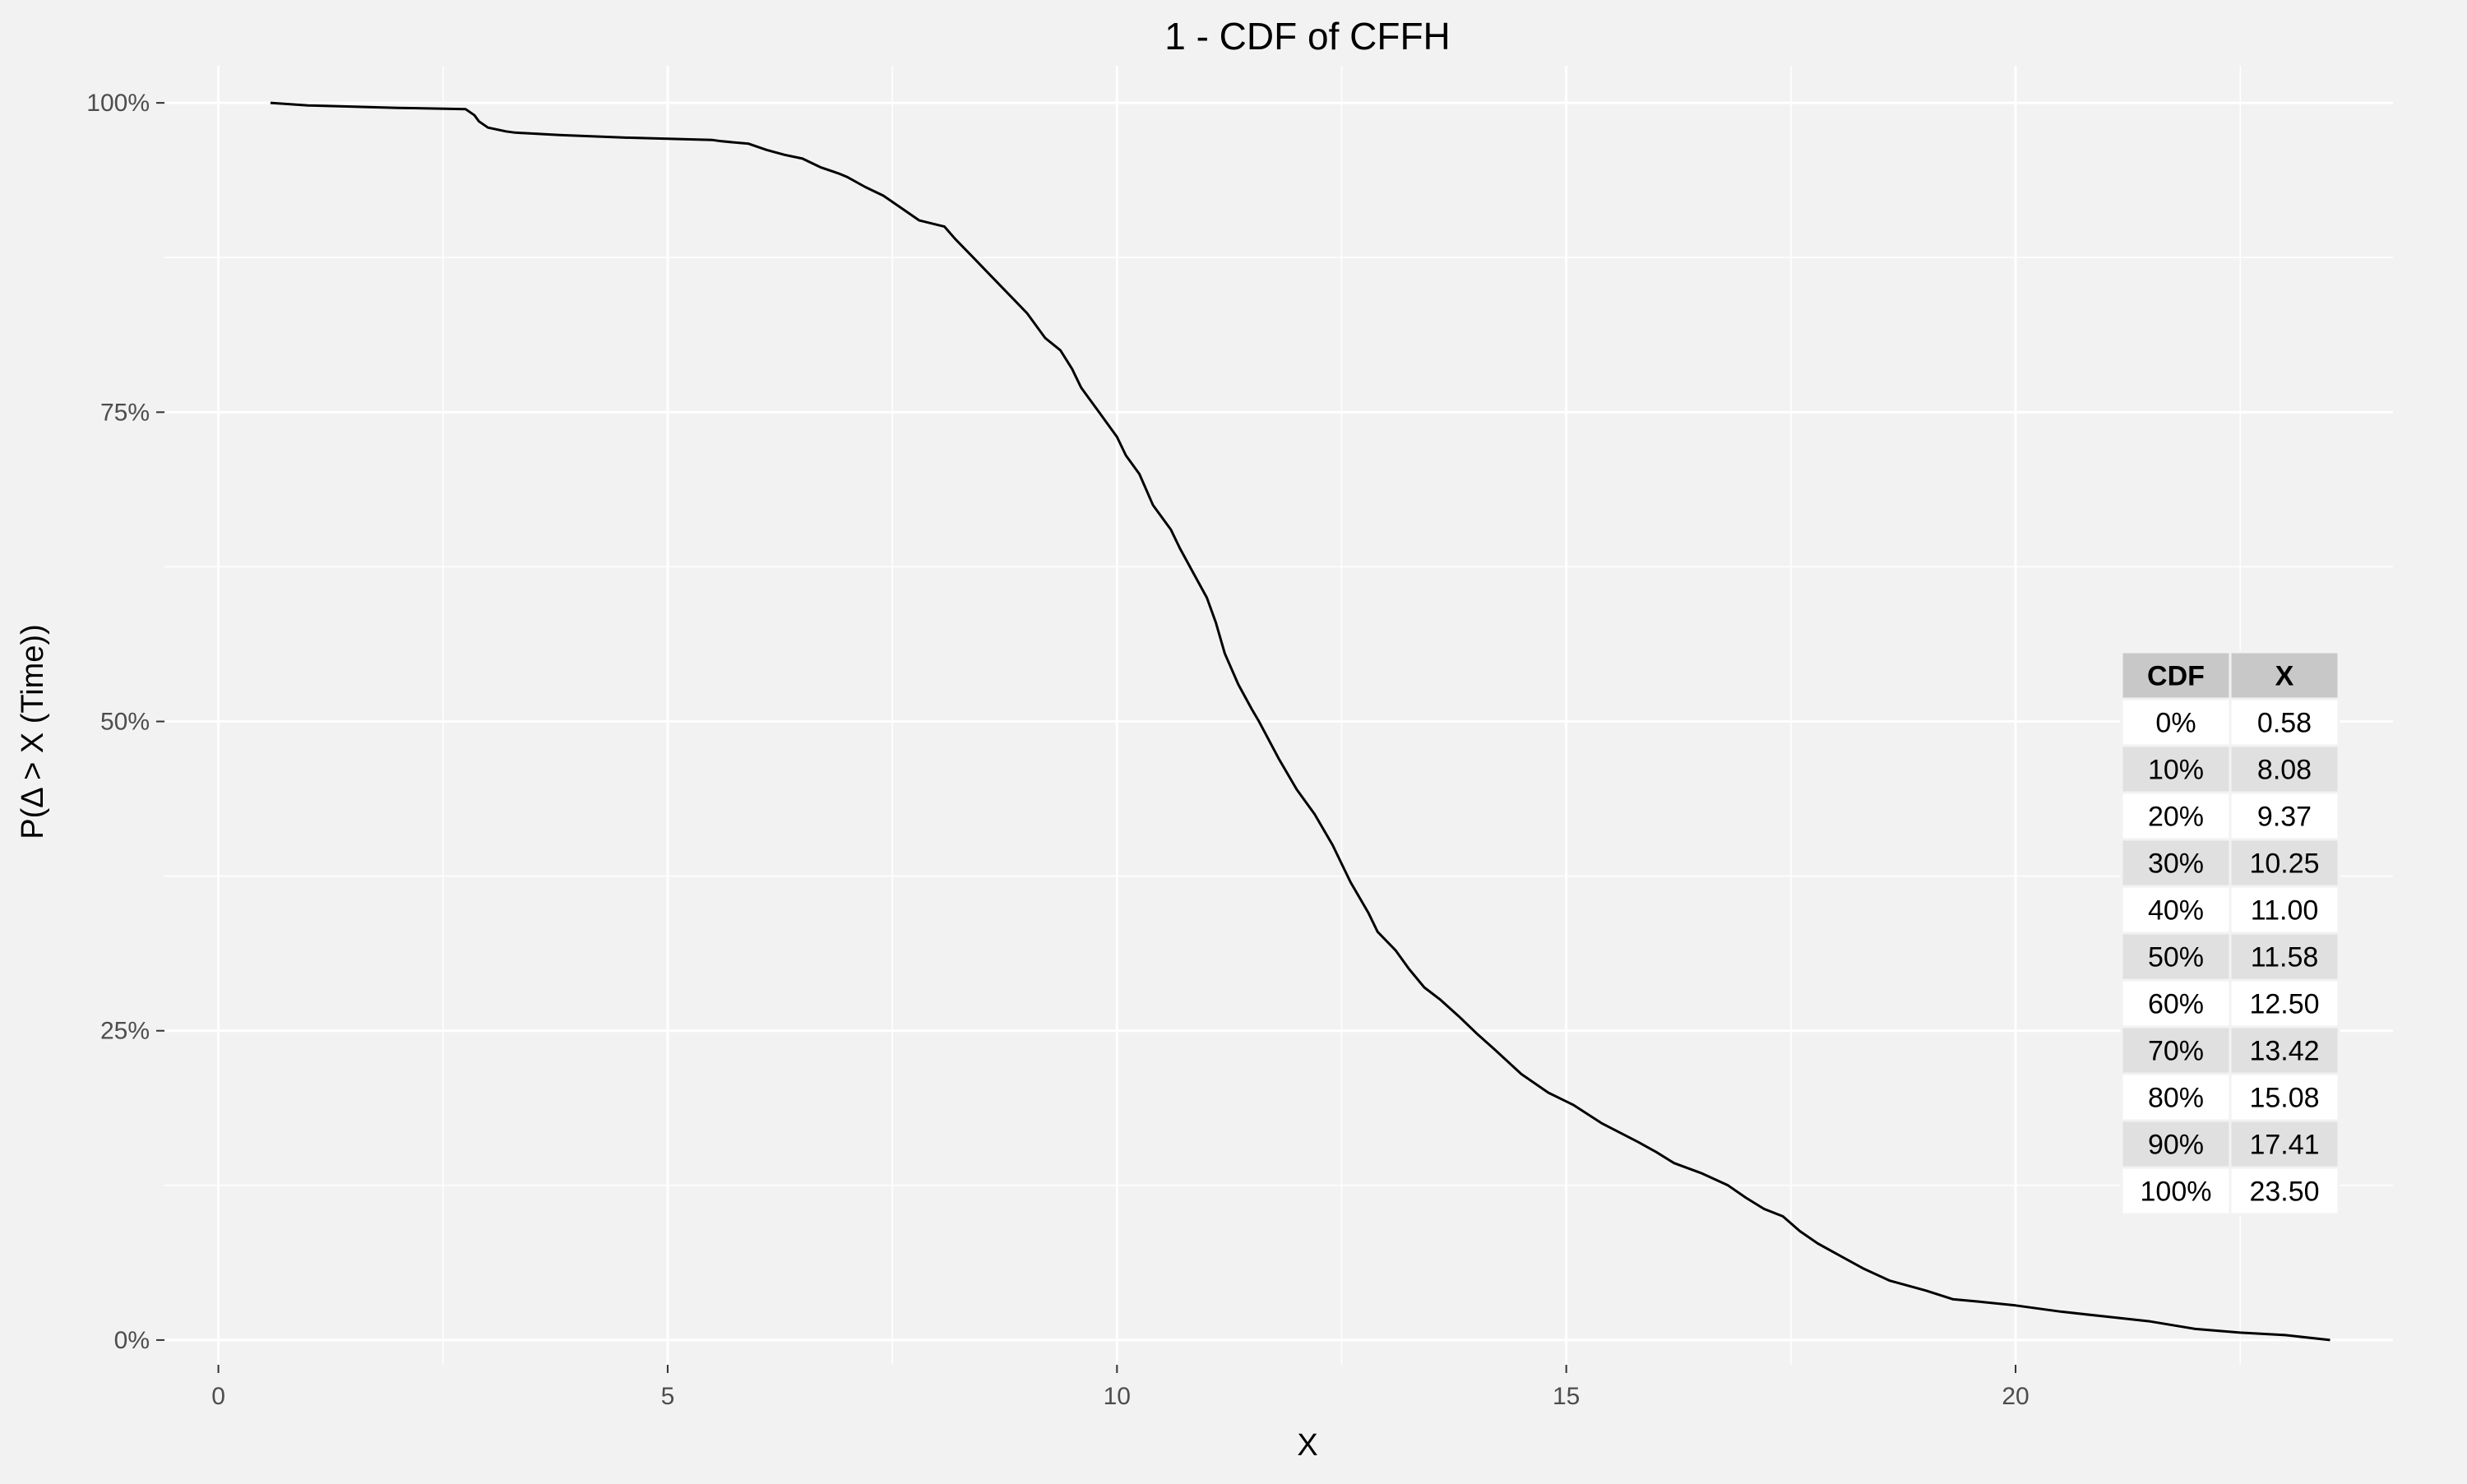 This screenshot has width=2467, height=1484. What do you see at coordinates (1118, 1397) in the screenshot?
I see `x-tick-label: 10` at bounding box center [1118, 1397].